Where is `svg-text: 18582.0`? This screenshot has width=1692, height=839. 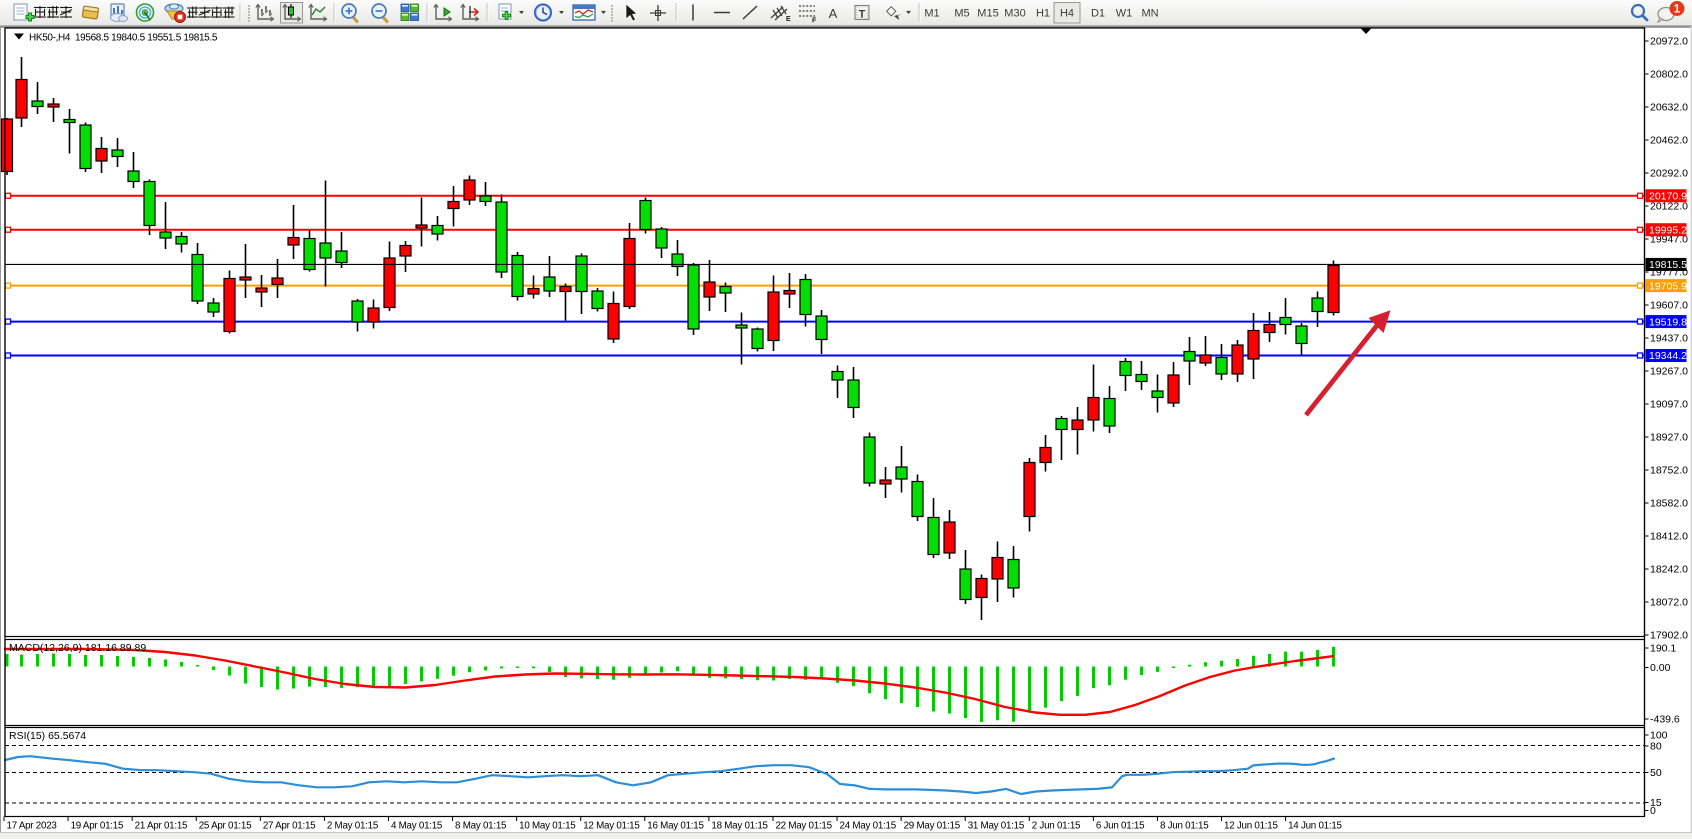 svg-text: 18582.0 is located at coordinates (1669, 504).